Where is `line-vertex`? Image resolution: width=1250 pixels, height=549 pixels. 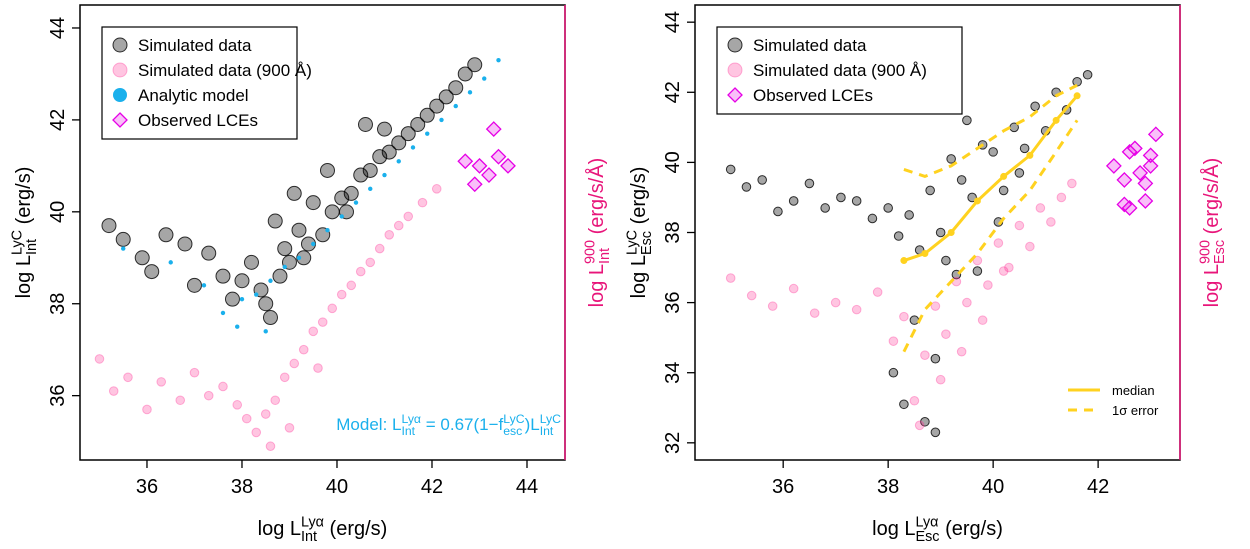 line-vertex is located at coordinates (904, 261).